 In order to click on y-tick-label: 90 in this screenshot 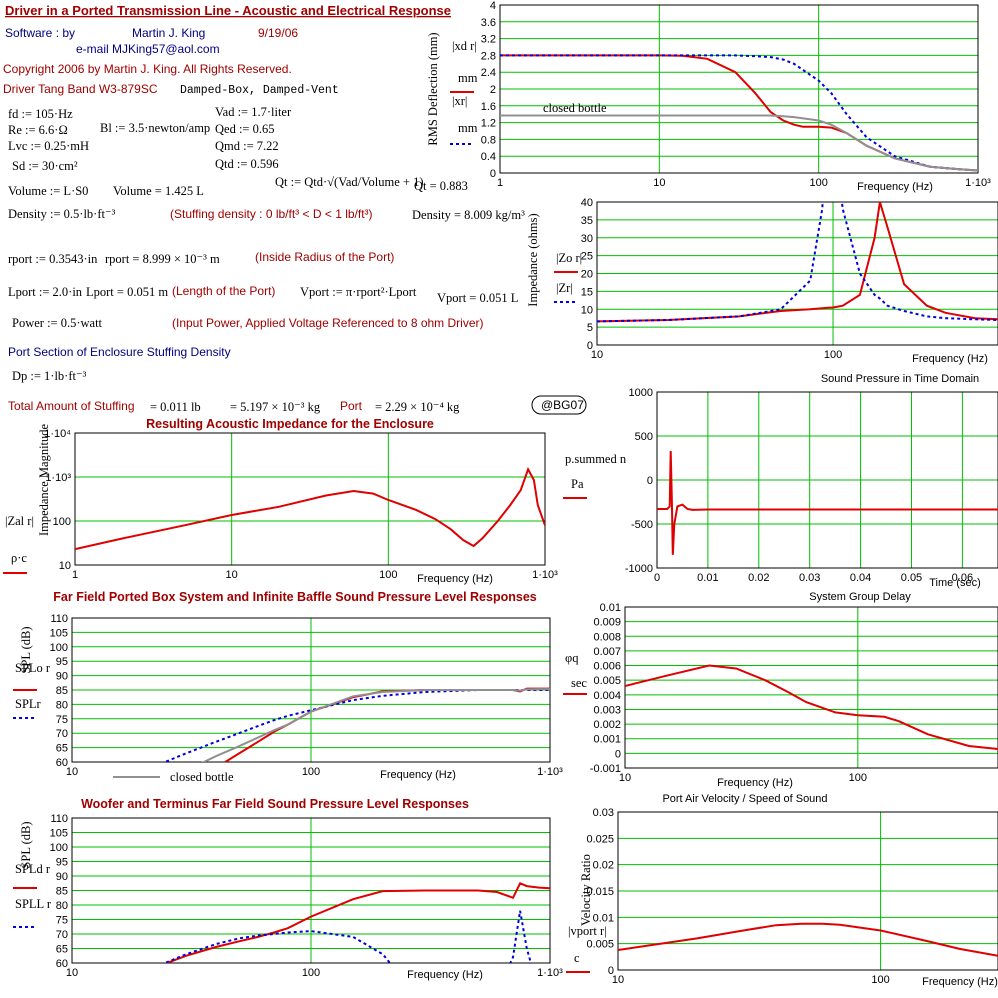, I will do `click(62, 677)`.